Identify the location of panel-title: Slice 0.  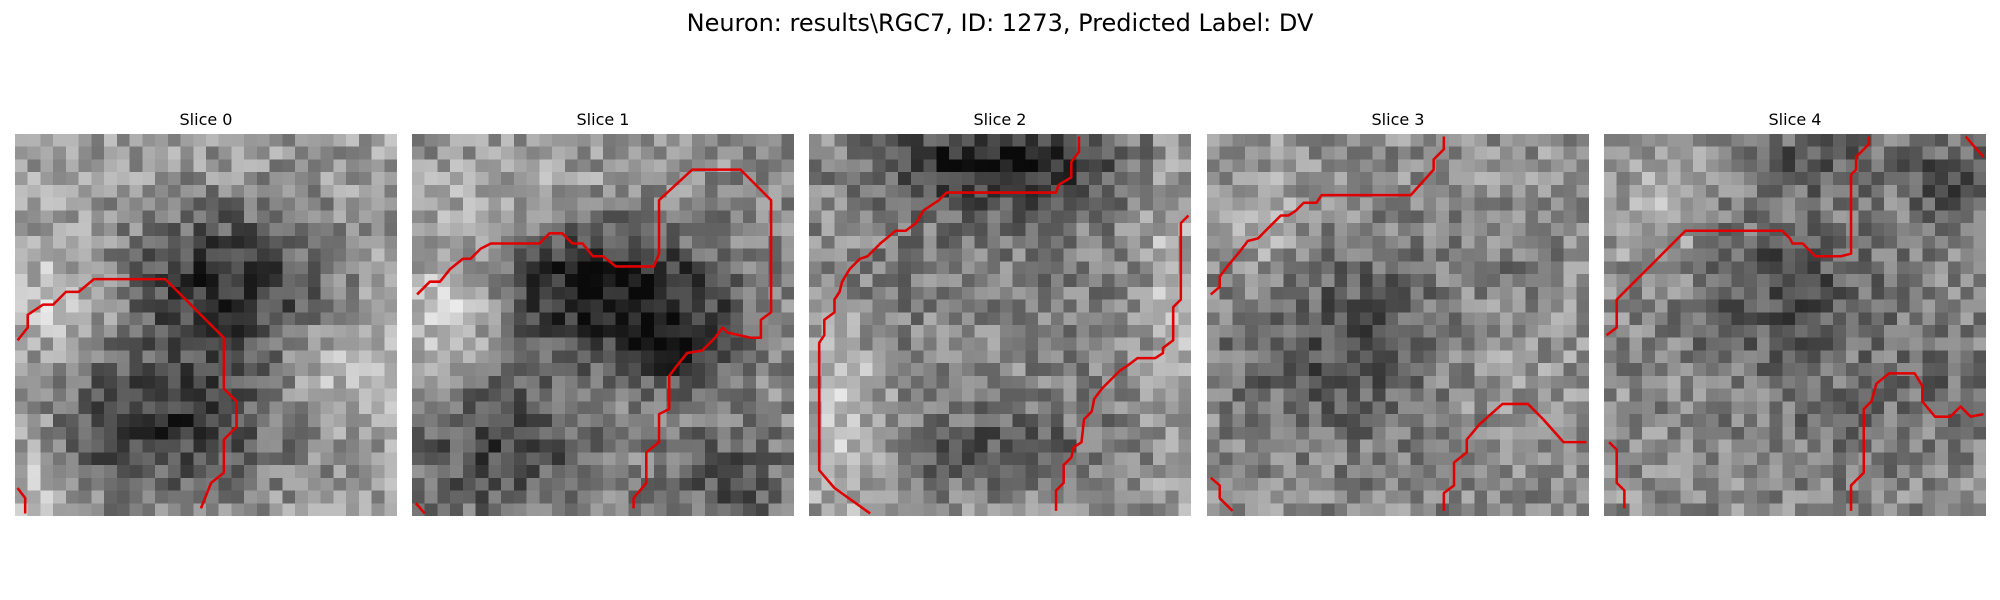
(206, 119).